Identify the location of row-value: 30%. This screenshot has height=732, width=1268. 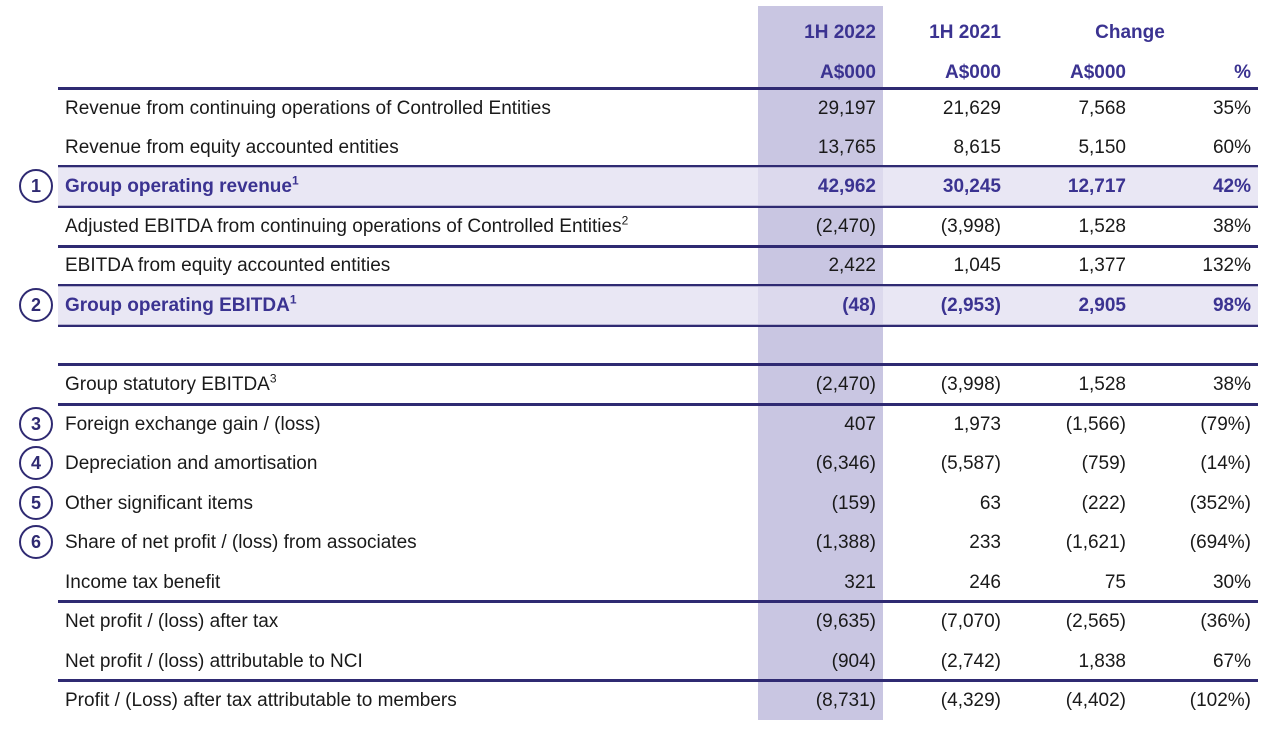
(1231, 582).